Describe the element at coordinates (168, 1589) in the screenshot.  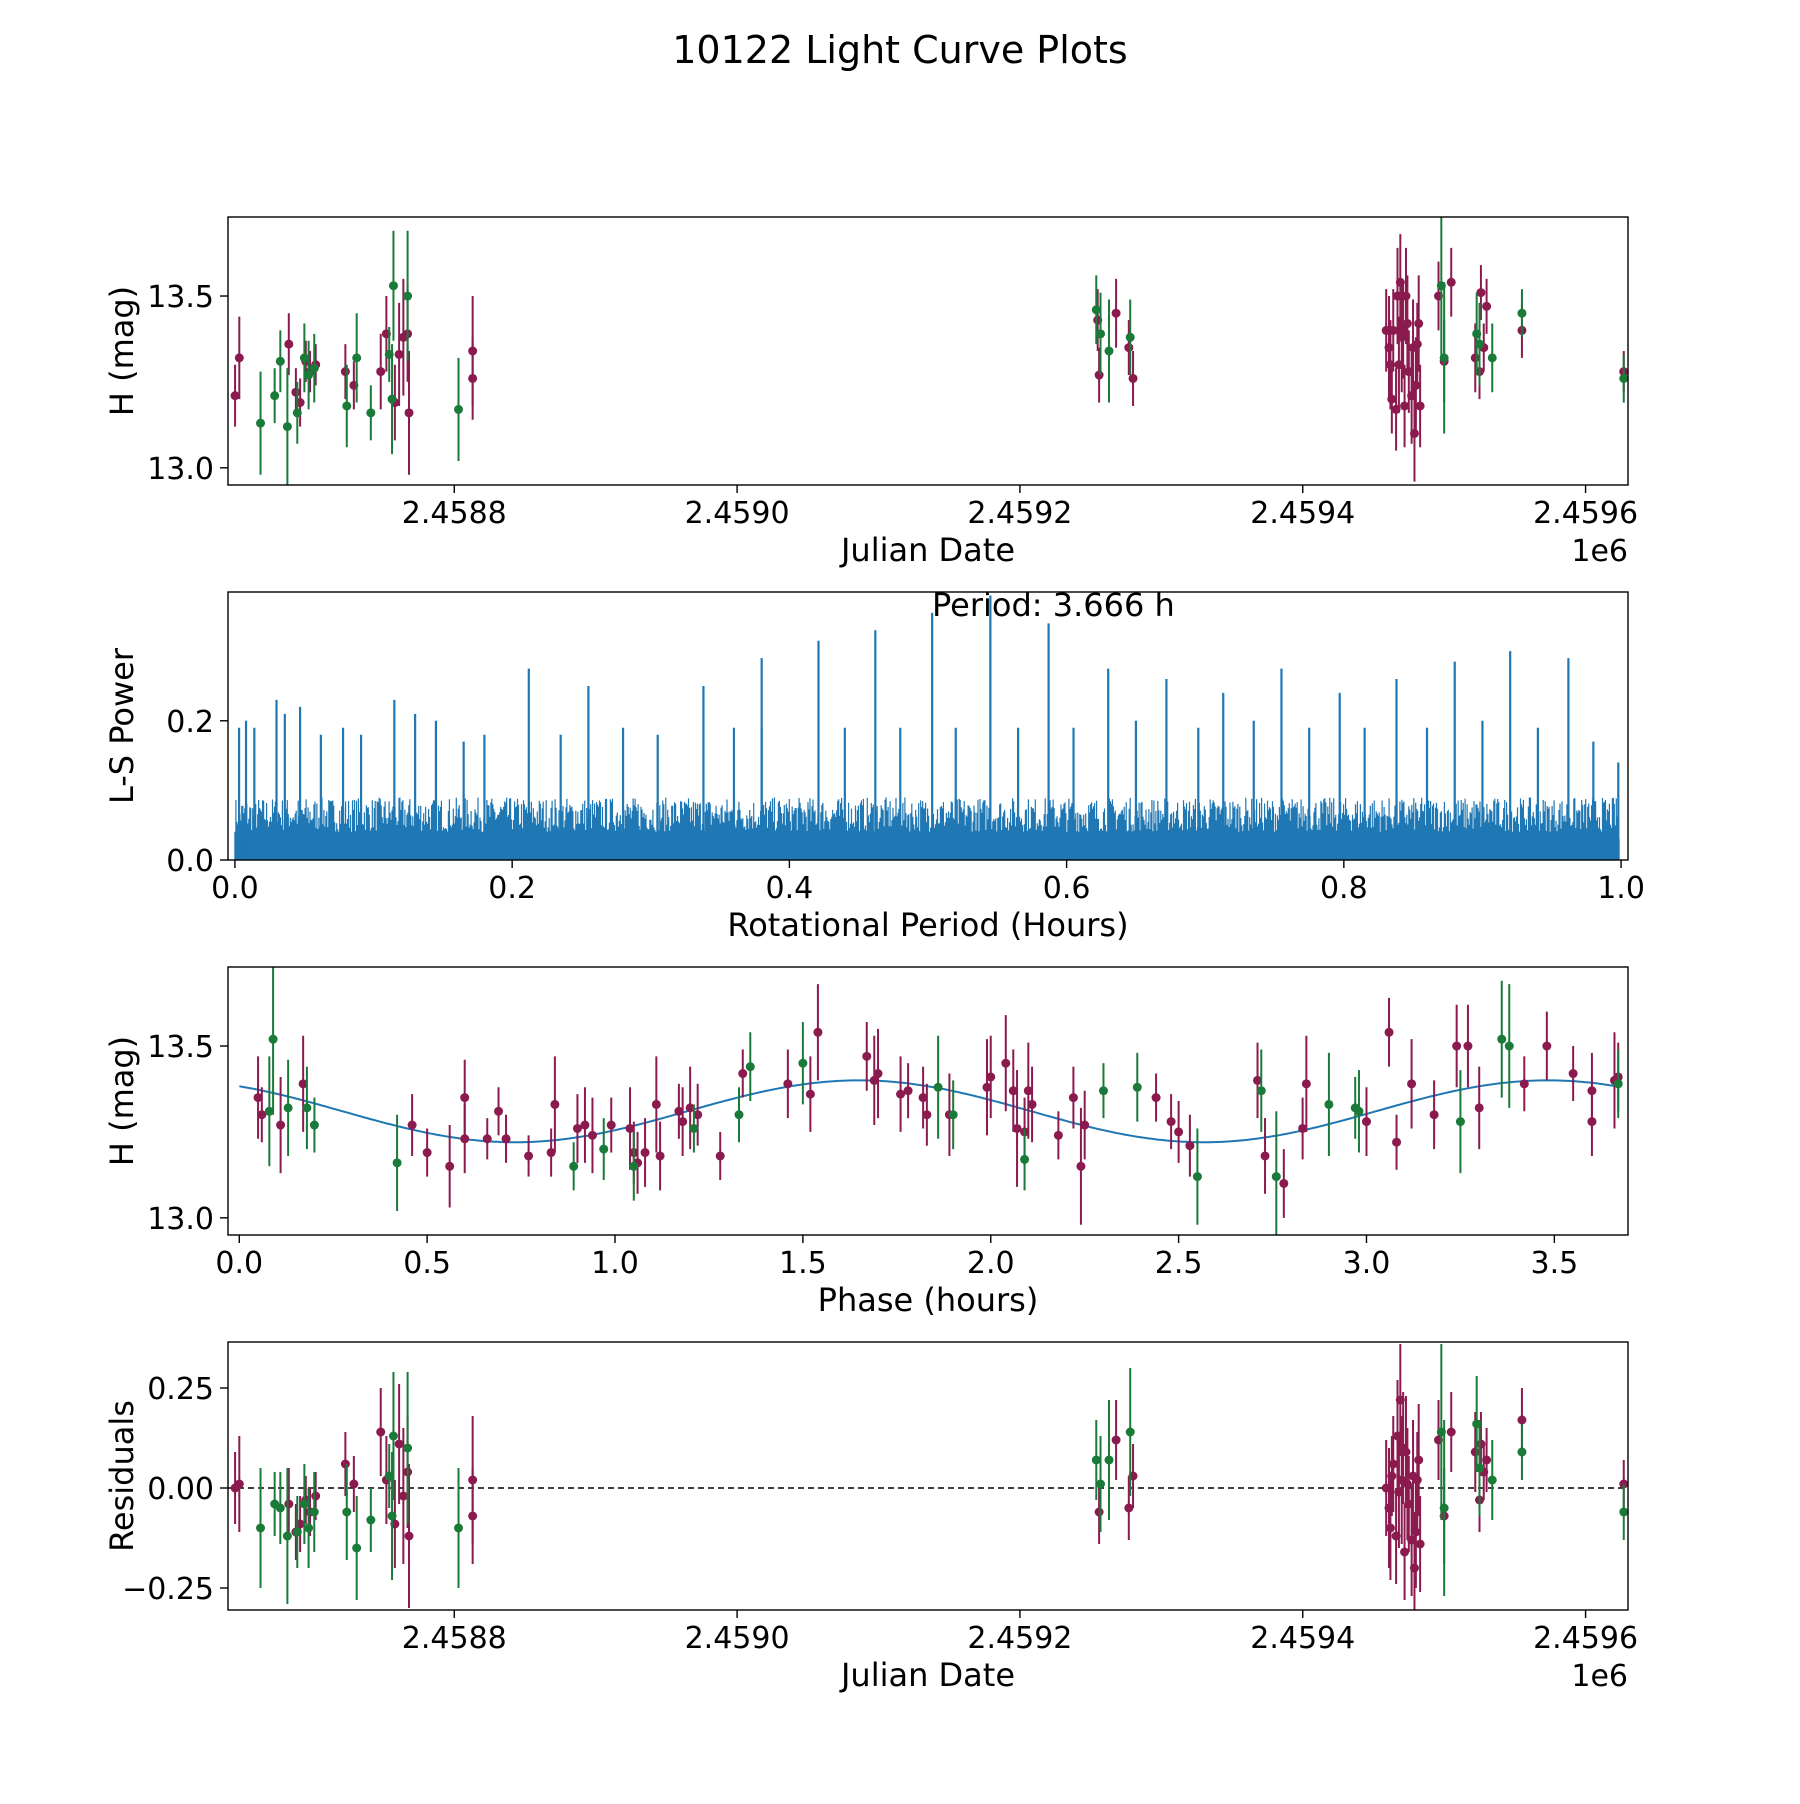
I see `y-tick-label: −0.25` at that location.